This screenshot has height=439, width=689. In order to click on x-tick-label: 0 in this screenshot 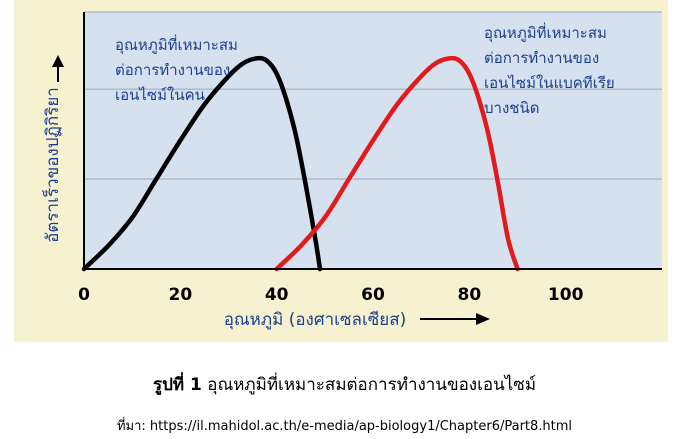, I will do `click(84, 295)`.